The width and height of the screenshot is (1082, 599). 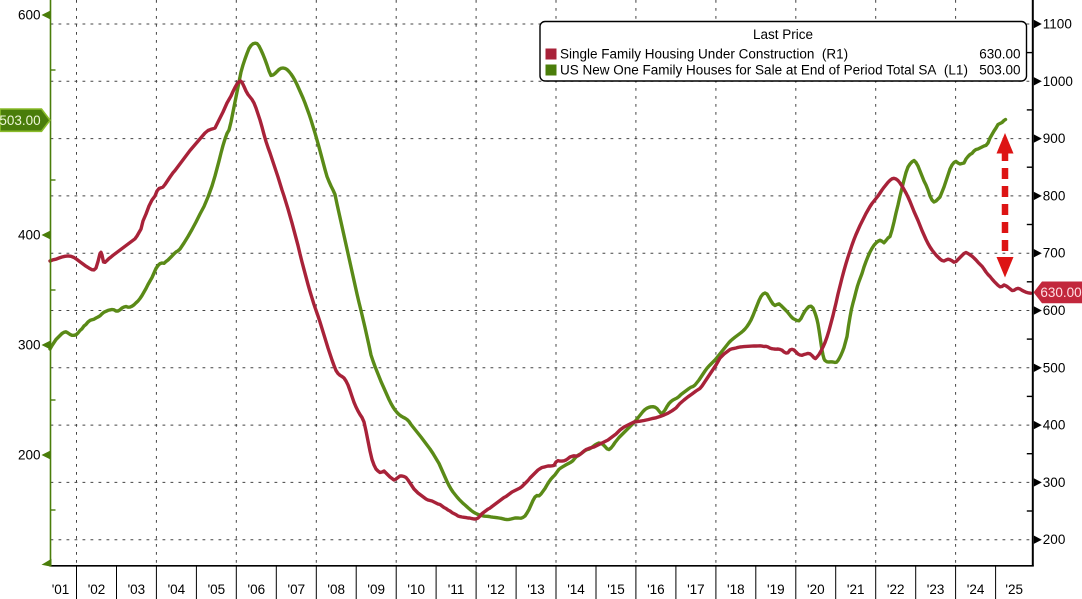 What do you see at coordinates (1054, 138) in the screenshot?
I see `svg-text: 900` at bounding box center [1054, 138].